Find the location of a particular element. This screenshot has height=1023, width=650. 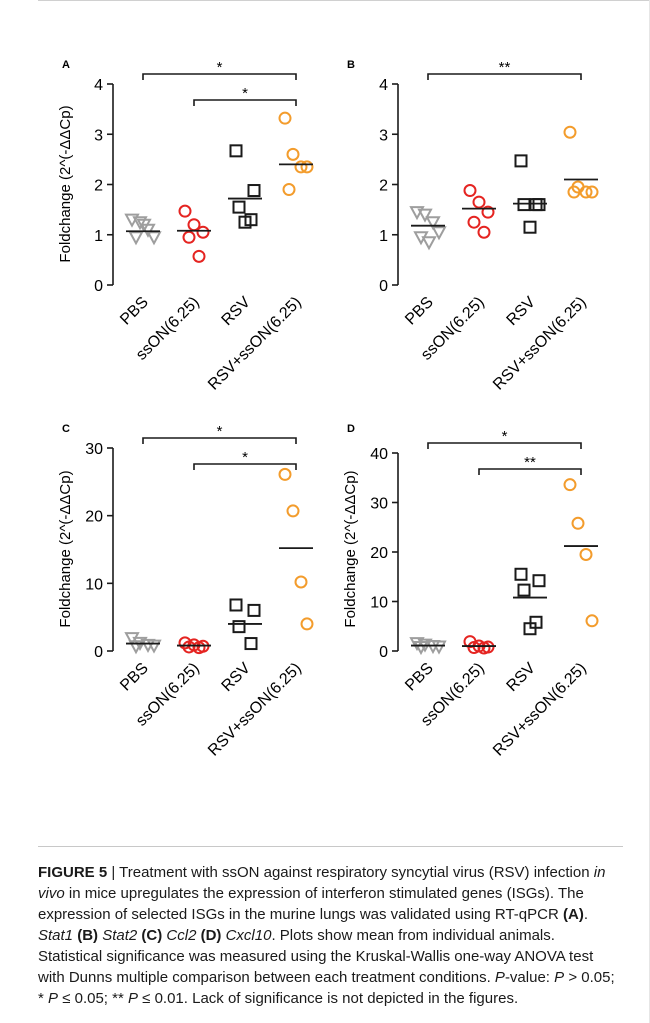

caption-gene: Stat2 is located at coordinates (120, 935).